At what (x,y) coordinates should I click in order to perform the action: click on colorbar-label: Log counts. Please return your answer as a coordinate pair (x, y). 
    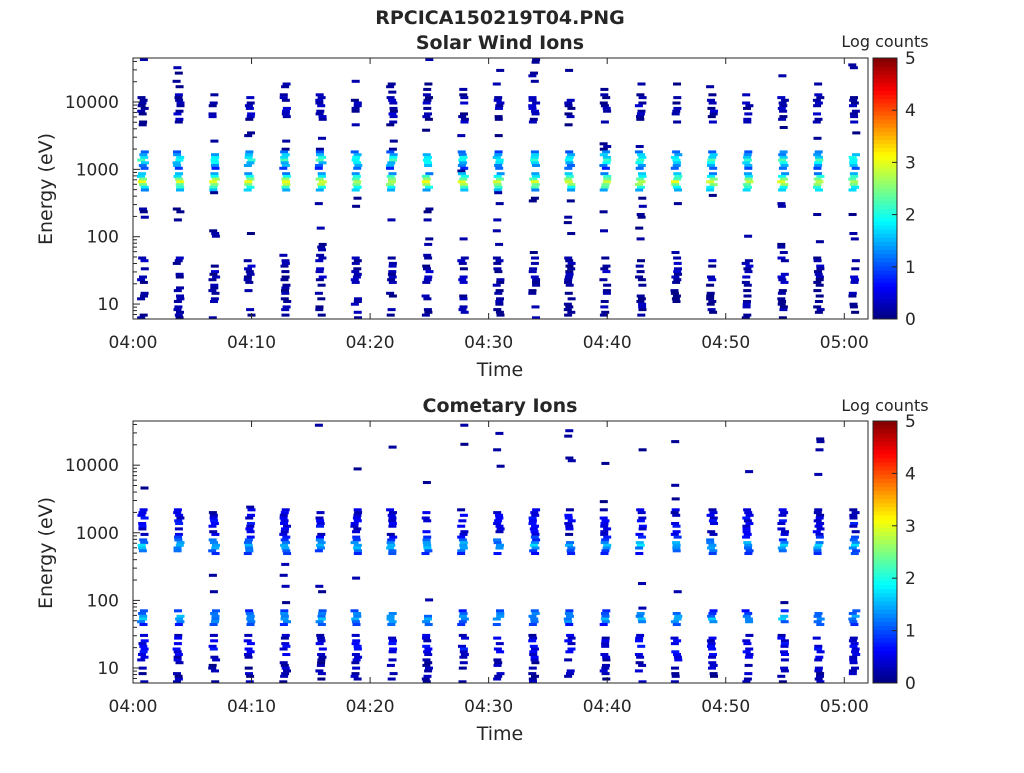
    Looking at the image, I should click on (884, 41).